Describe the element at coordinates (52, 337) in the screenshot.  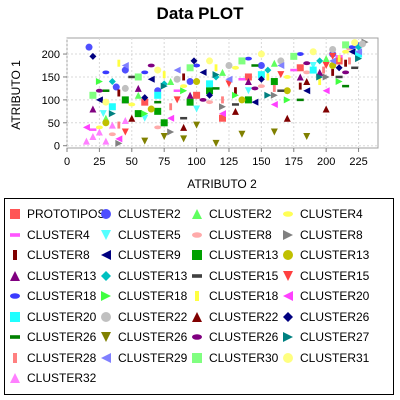
I see `legend-item: CLUSTER26` at that location.